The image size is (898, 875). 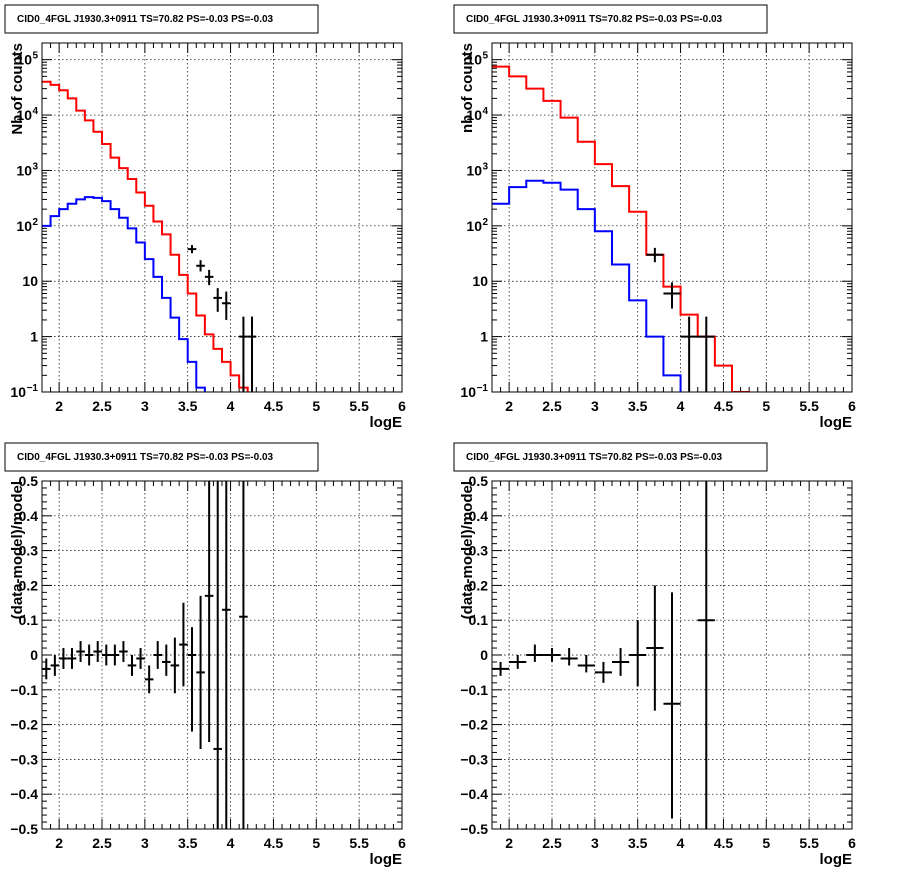 I want to click on y-tick-label: −0.3, so click(x=474, y=759).